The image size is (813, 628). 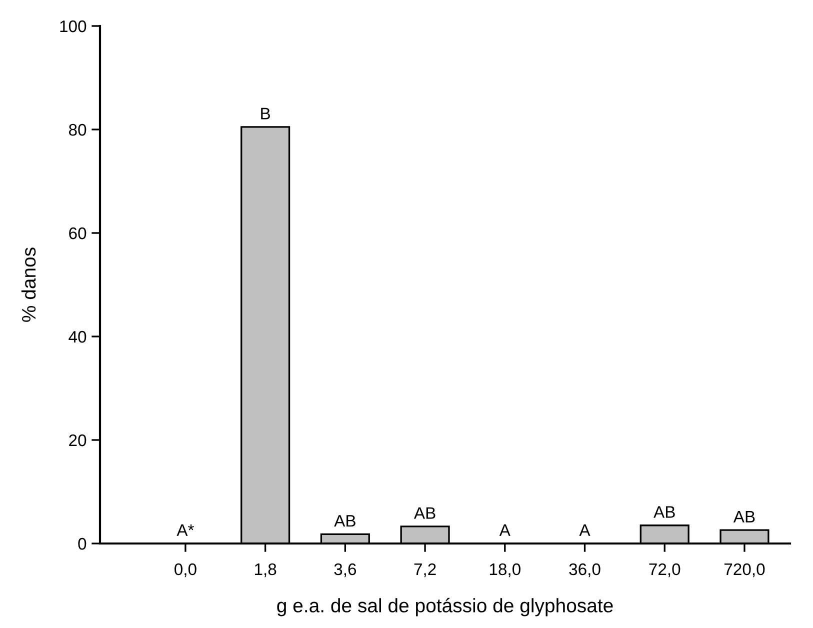 I want to click on x-tick-label: 1,8, so click(x=265, y=570).